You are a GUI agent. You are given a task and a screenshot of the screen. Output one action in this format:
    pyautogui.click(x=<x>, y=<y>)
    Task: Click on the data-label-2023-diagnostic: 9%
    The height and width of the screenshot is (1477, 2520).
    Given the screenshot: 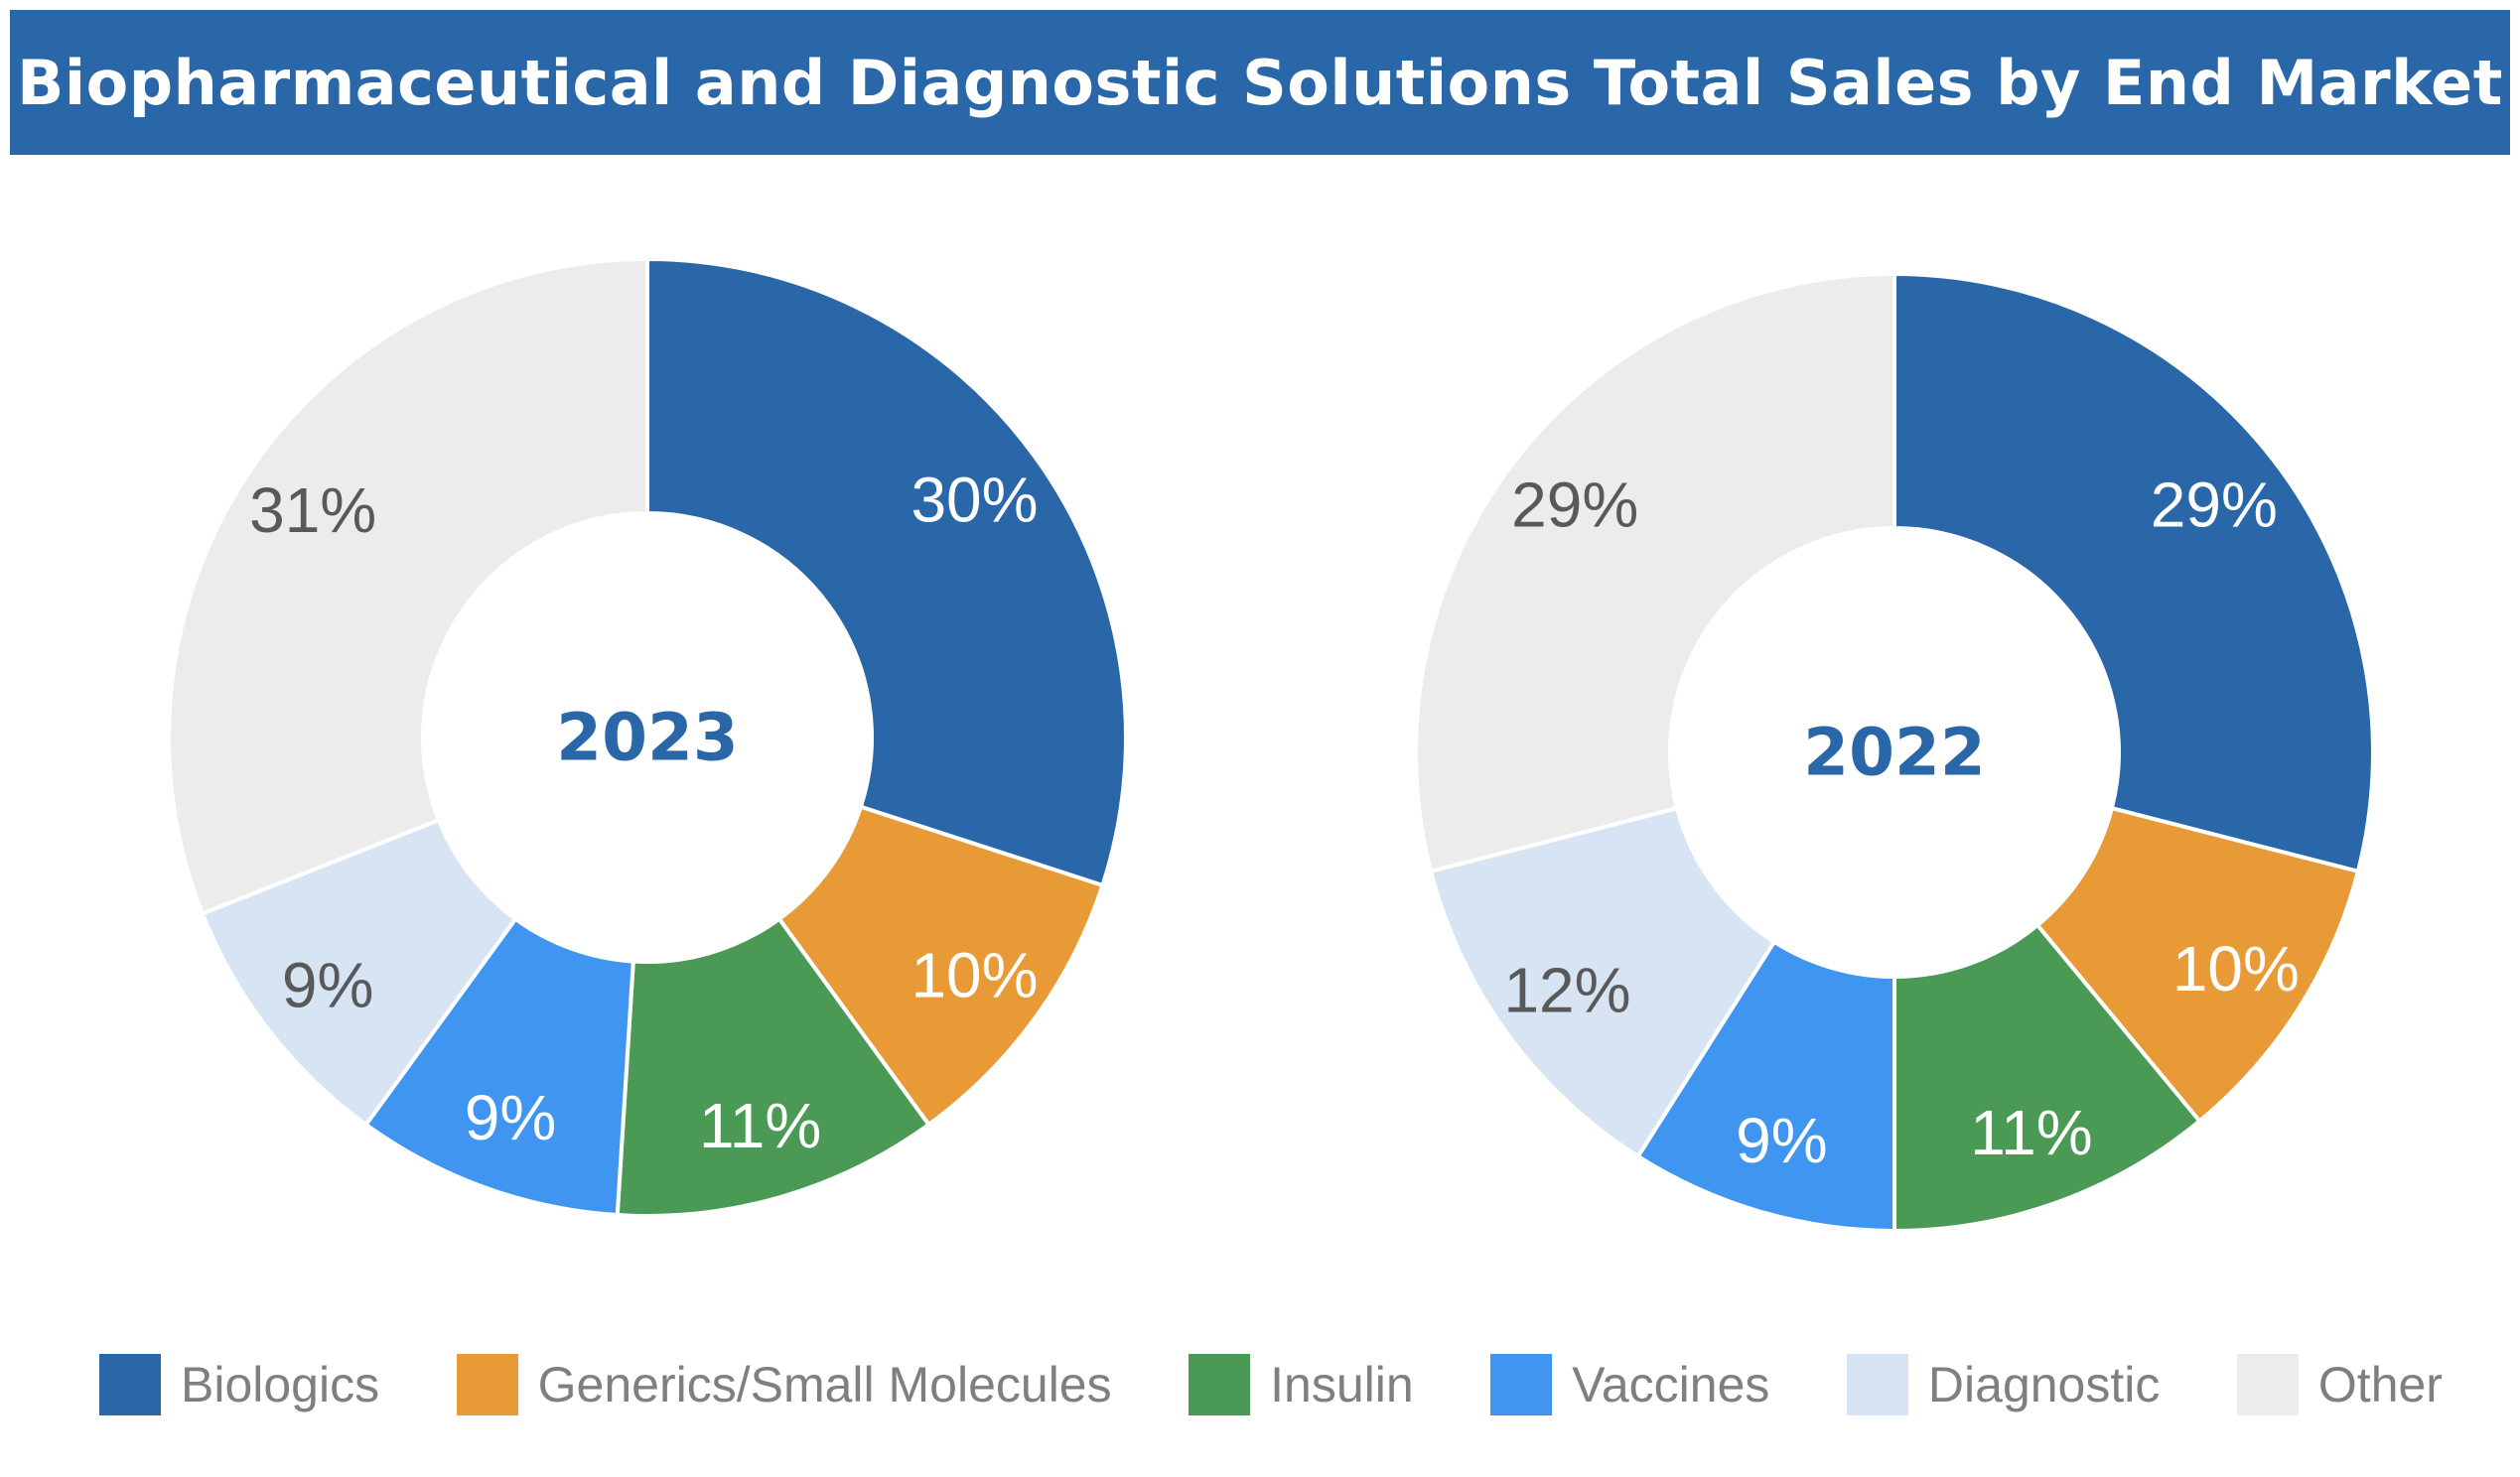 What is the action you would take?
    pyautogui.click(x=328, y=985)
    